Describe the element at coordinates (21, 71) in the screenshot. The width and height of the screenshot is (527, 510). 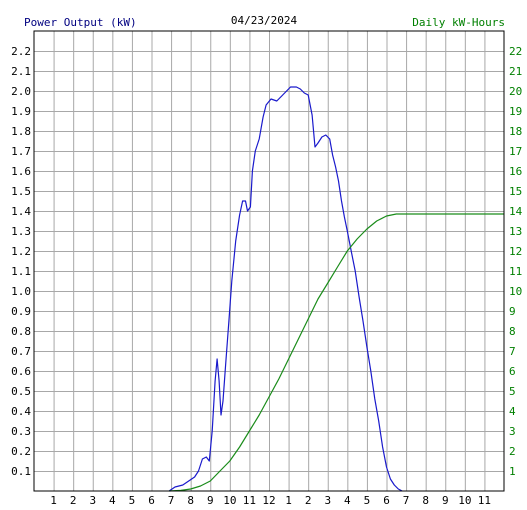
I see `left-tick-label: 2.1` at that location.